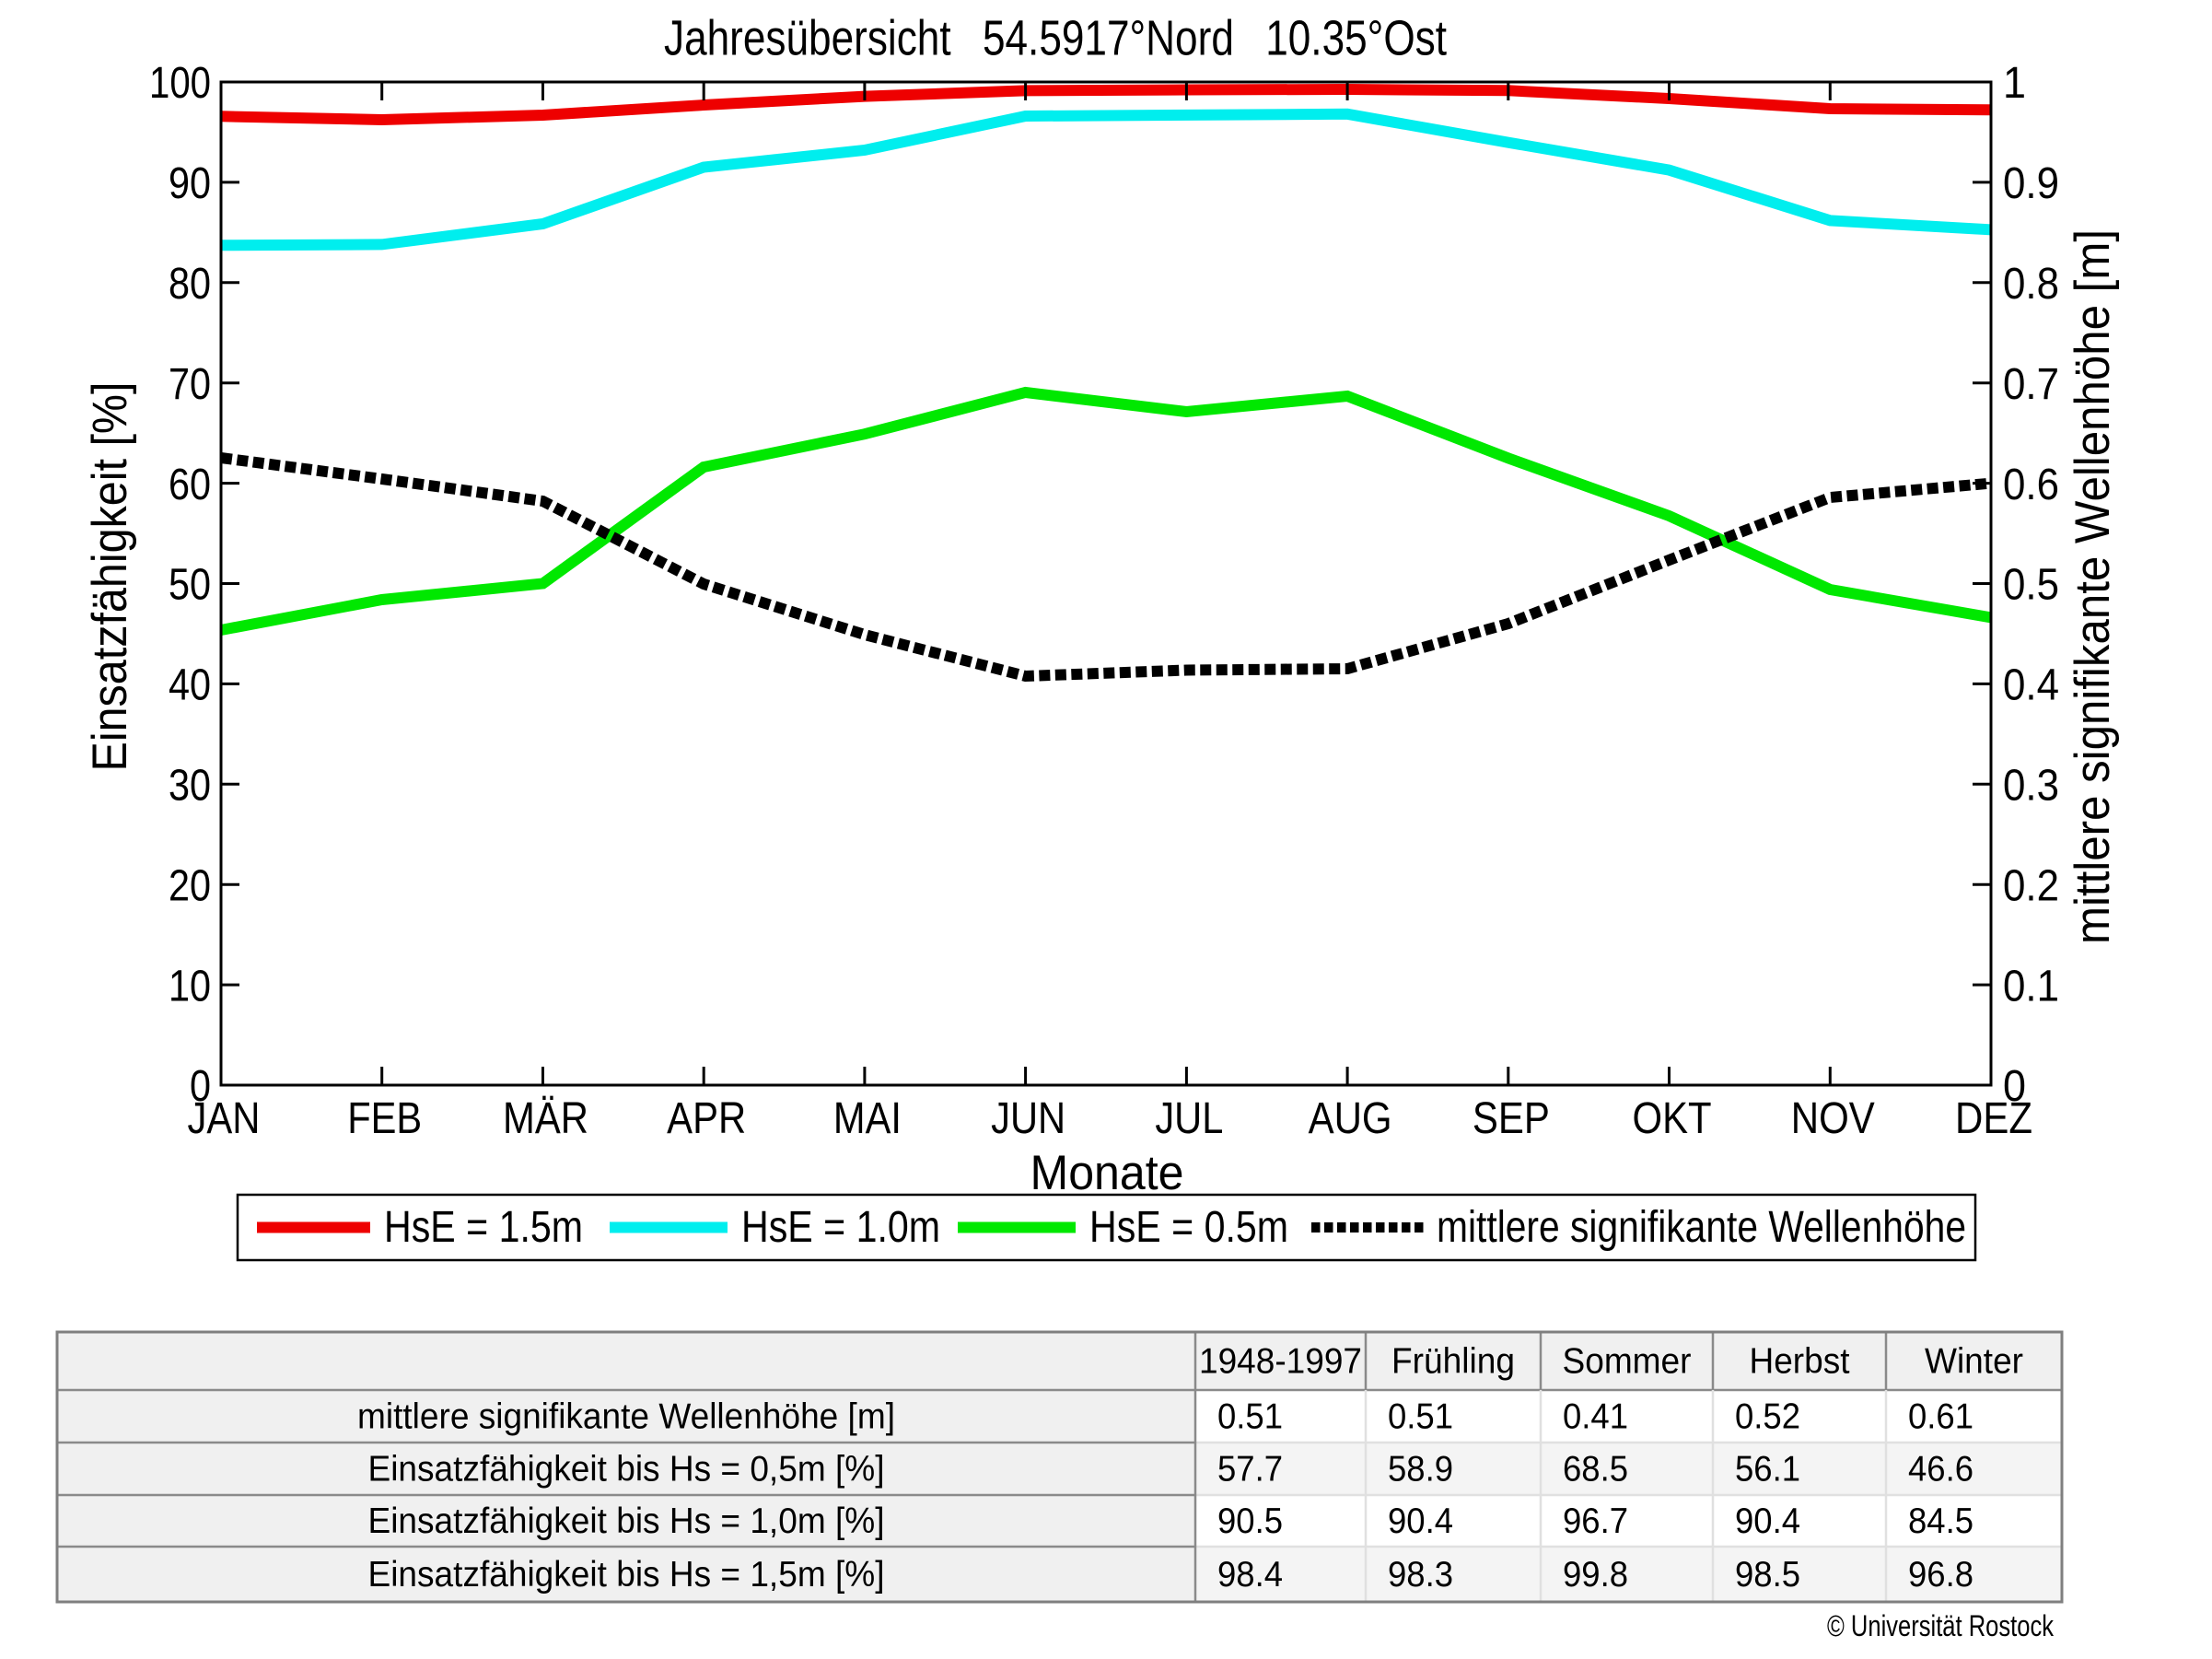 The width and height of the screenshot is (2212, 1659). What do you see at coordinates (626, 1470) in the screenshot?
I see `svg-text:Einsatzfähigkeit bis Hs = 0,5m: Einsatzfähigkeit bis Hs = 0,5m [%]` at bounding box center [626, 1470].